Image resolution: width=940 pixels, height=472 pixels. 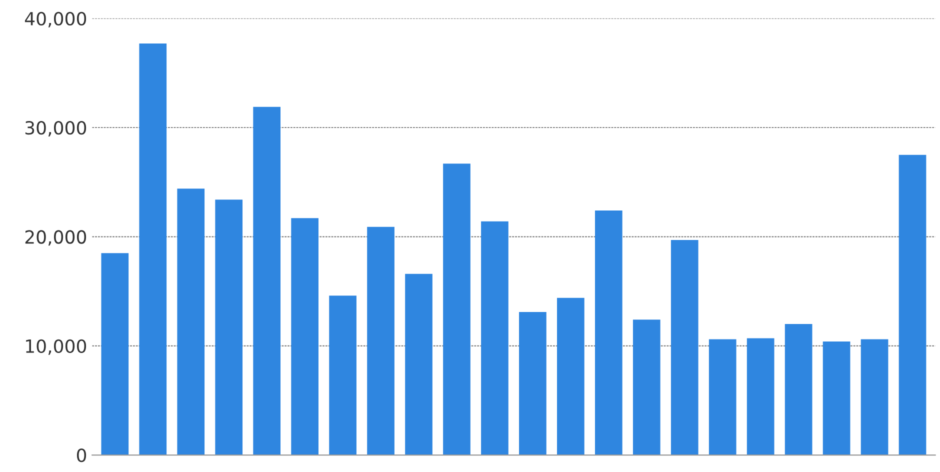 I want to click on y-tick-label: 10,000, so click(x=56, y=347).